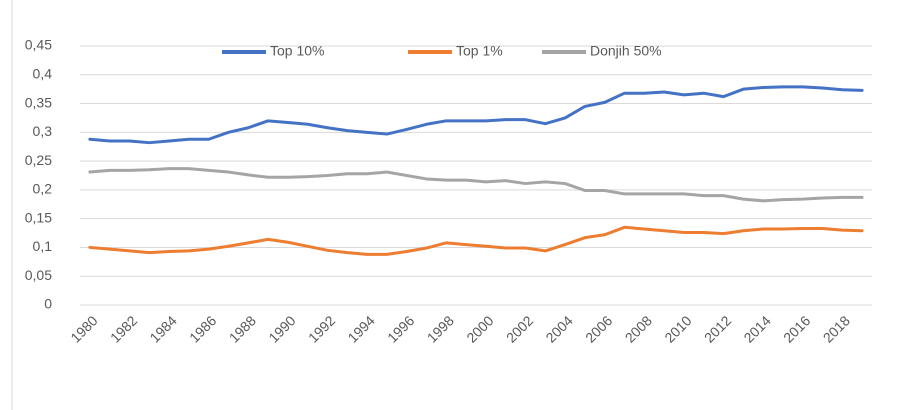  Describe the element at coordinates (38, 217) in the screenshot. I see `y-tick-label: 0,15` at that location.